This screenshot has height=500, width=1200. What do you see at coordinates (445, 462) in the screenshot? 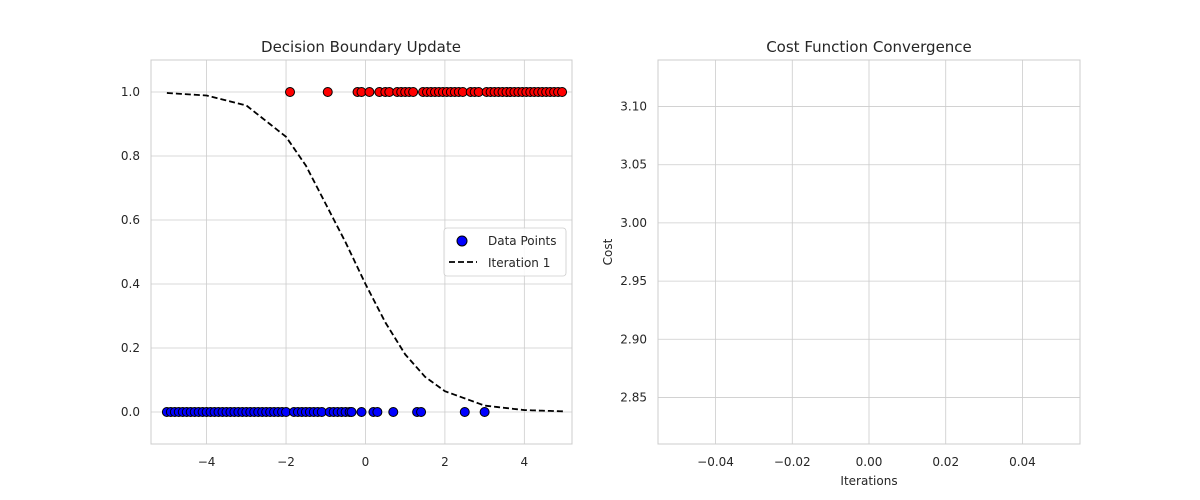
I see `x-tick-label: 2` at bounding box center [445, 462].